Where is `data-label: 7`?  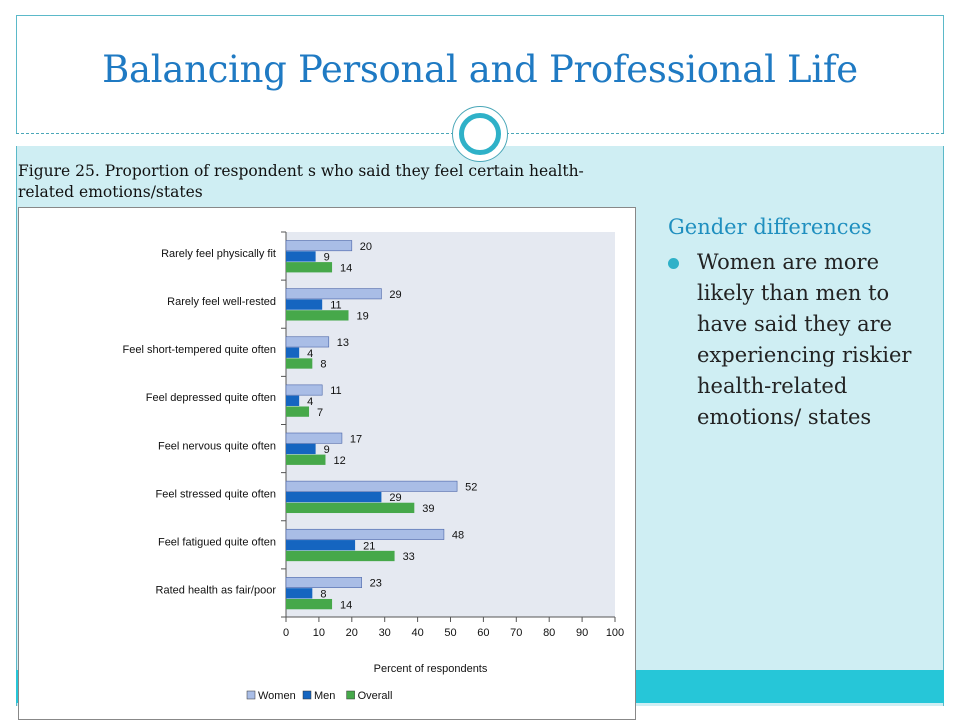
data-label: 7 is located at coordinates (320, 413).